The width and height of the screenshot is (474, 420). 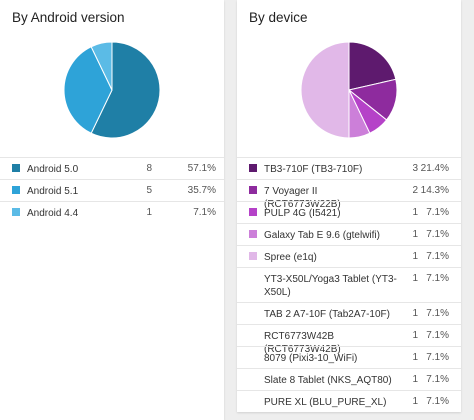 I want to click on legend-label: Android 5.1, so click(x=53, y=191).